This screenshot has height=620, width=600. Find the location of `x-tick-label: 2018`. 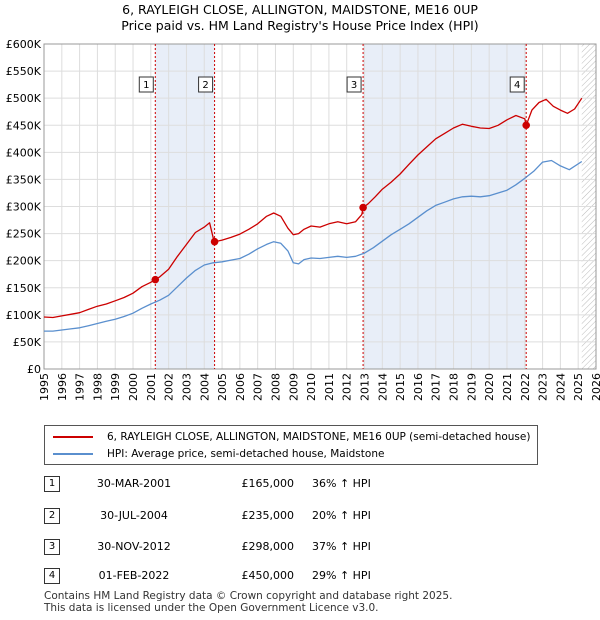

x-tick-label: 2018 is located at coordinates (454, 387).